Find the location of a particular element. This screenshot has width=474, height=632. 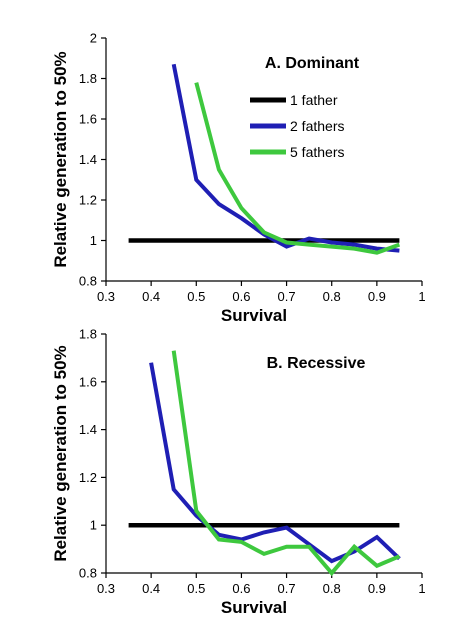

legend: 1 father 2 fathers 5 fathers is located at coordinates (297, 126).